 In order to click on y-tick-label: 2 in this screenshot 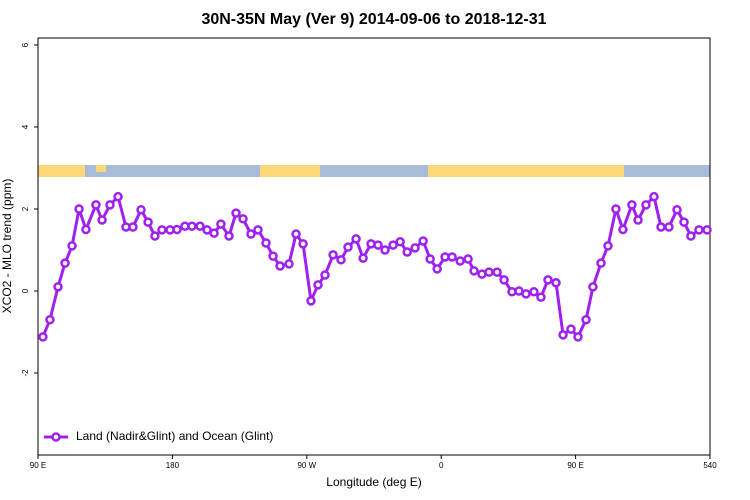, I will do `click(25, 208)`.